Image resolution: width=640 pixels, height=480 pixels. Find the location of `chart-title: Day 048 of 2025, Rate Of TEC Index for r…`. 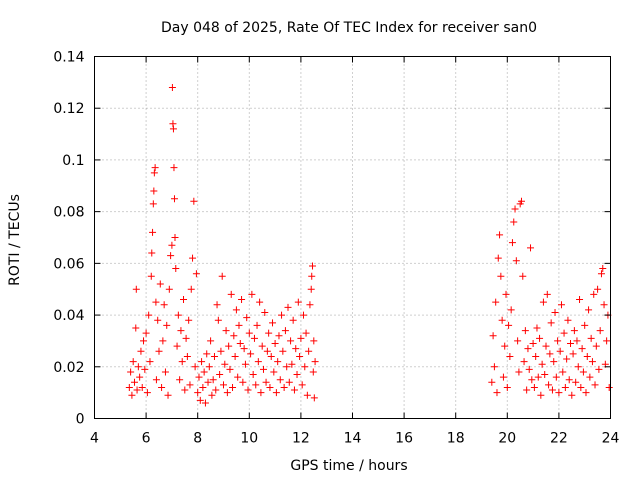

chart-title: Day 048 of 2025, Rate Of TEC Index for r… is located at coordinates (349, 28).